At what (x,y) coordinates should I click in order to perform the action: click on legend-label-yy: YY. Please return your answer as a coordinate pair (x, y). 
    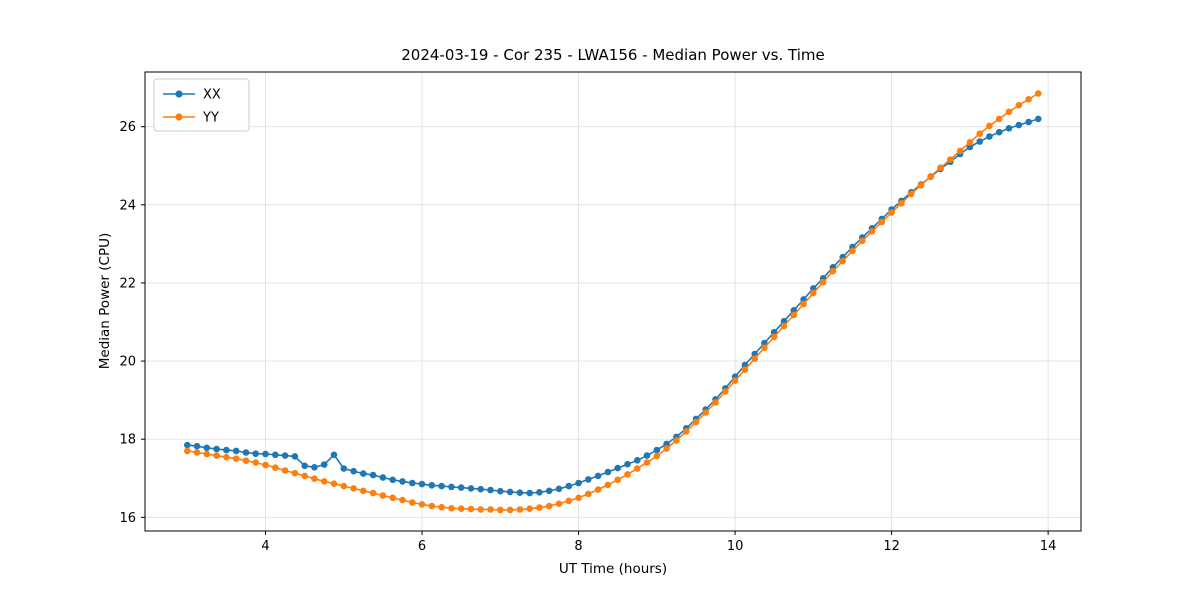
    Looking at the image, I should click on (210, 118).